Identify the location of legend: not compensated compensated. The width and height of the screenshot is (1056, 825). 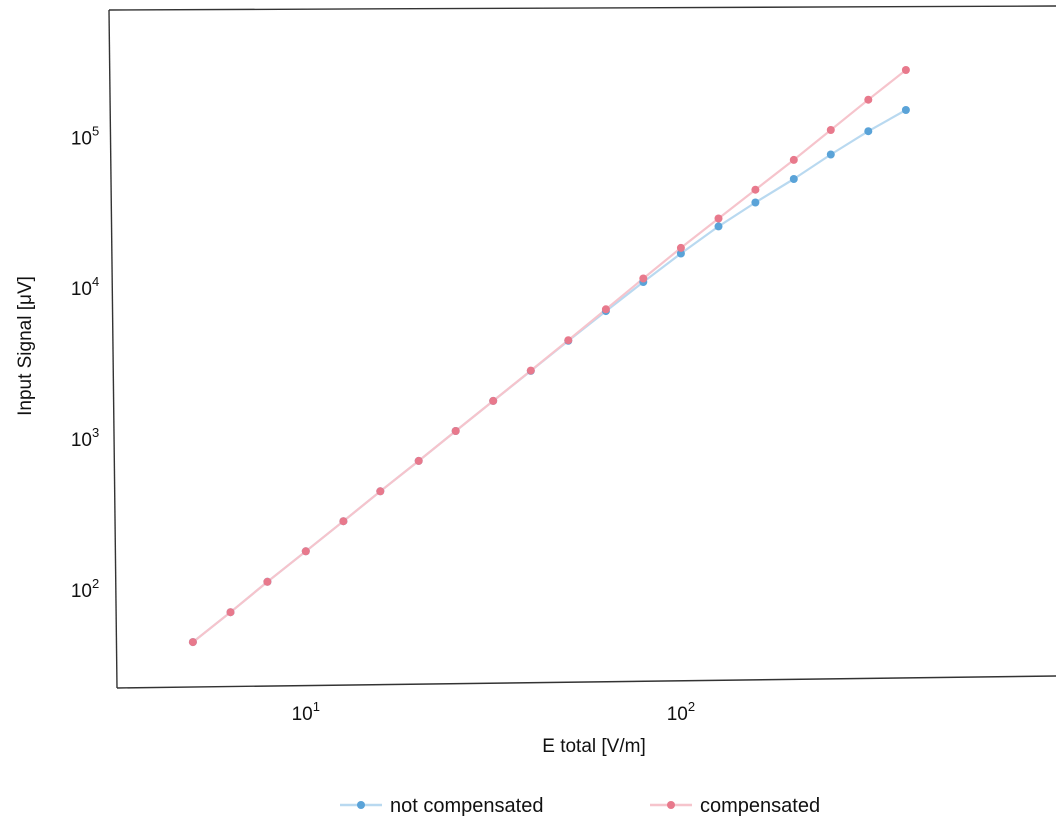
(580, 806).